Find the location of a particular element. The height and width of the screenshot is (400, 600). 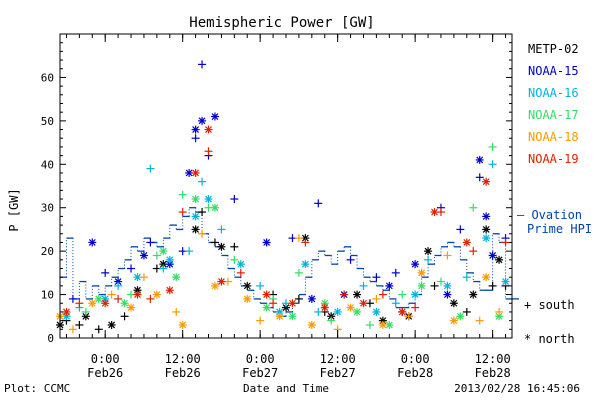

x-axis-label: Date and Time is located at coordinates (286, 388).